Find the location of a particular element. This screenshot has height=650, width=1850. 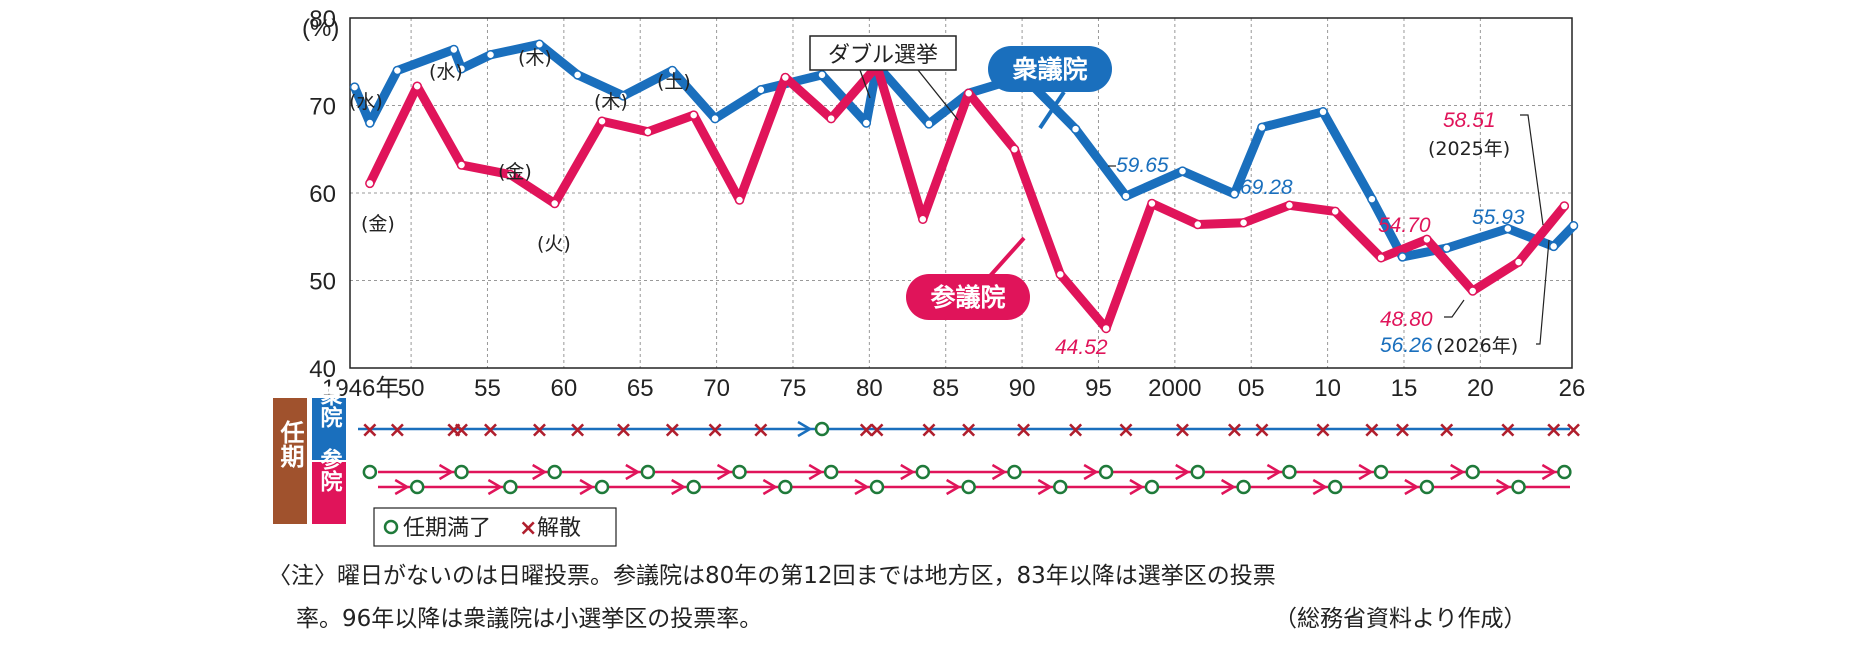

shu-series-label: 衆議院 is located at coordinates (1050, 88).